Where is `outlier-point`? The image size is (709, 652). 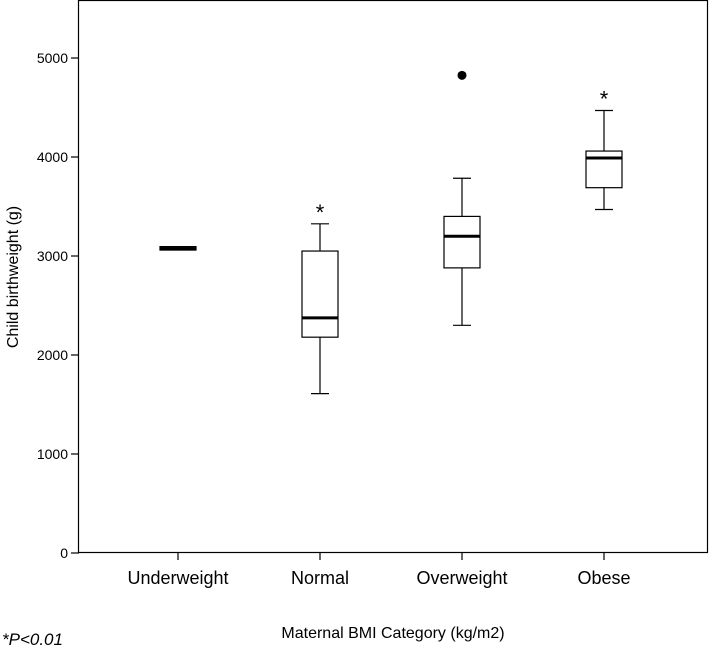 outlier-point is located at coordinates (462, 75).